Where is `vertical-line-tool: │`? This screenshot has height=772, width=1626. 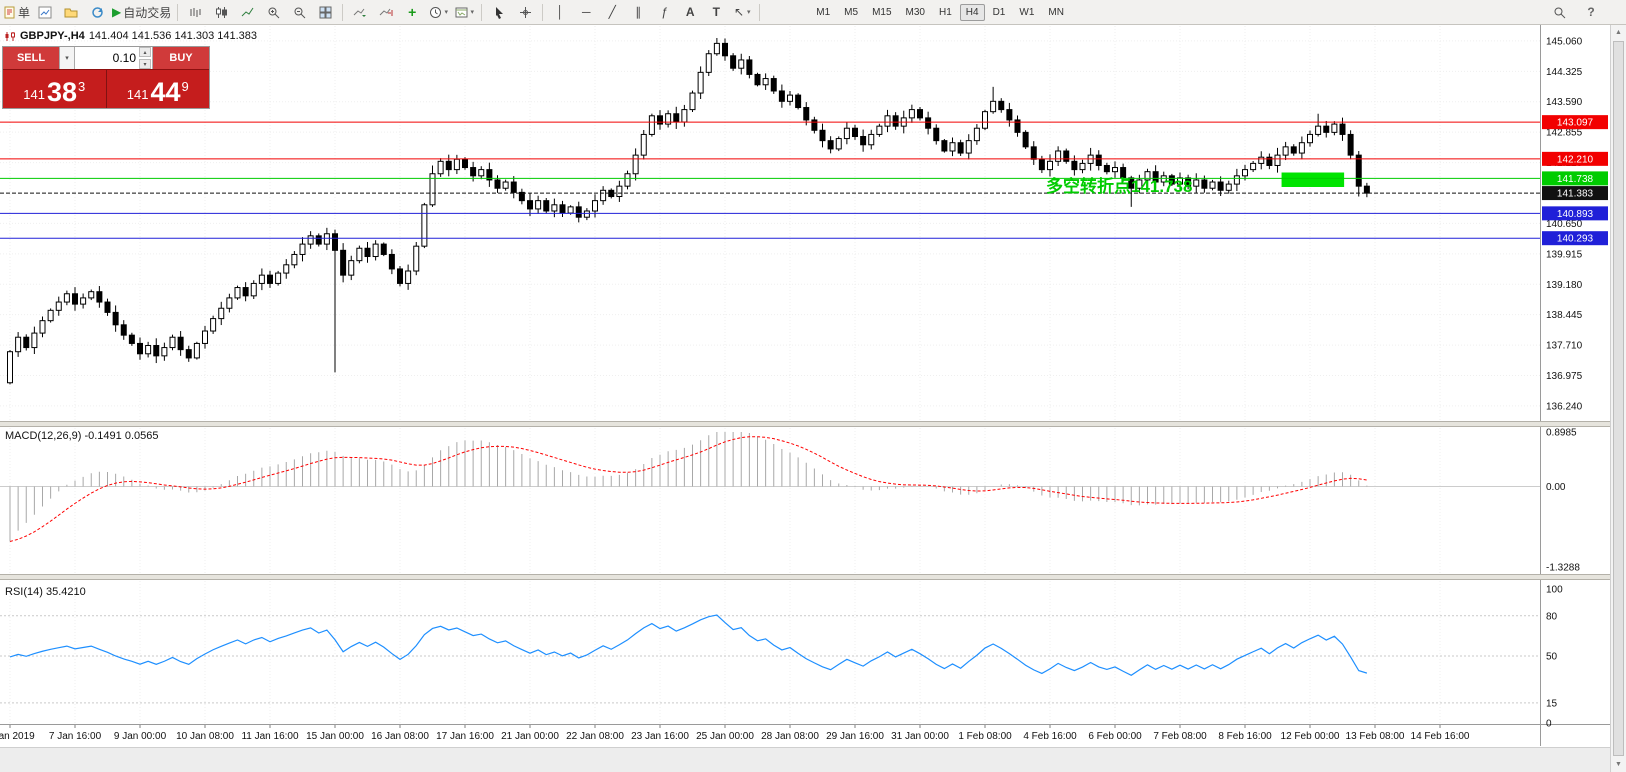 vertical-line-tool: │ is located at coordinates (560, 12).